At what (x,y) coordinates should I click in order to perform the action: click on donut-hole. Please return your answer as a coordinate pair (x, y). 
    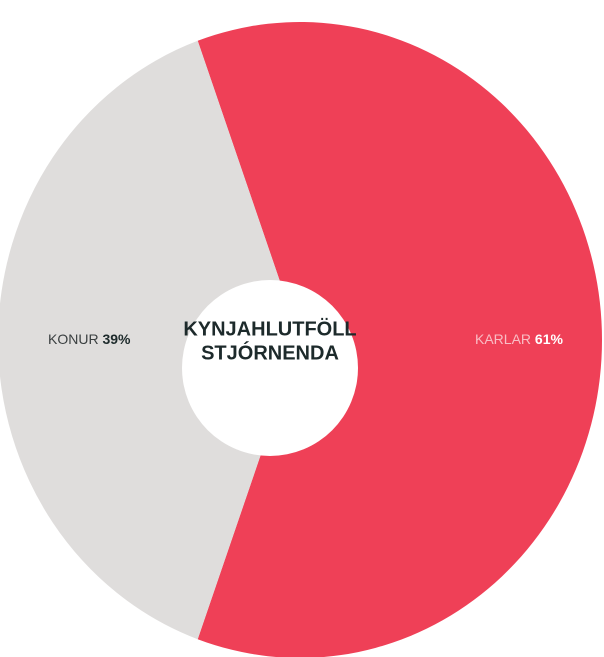
    Looking at the image, I should click on (270, 368).